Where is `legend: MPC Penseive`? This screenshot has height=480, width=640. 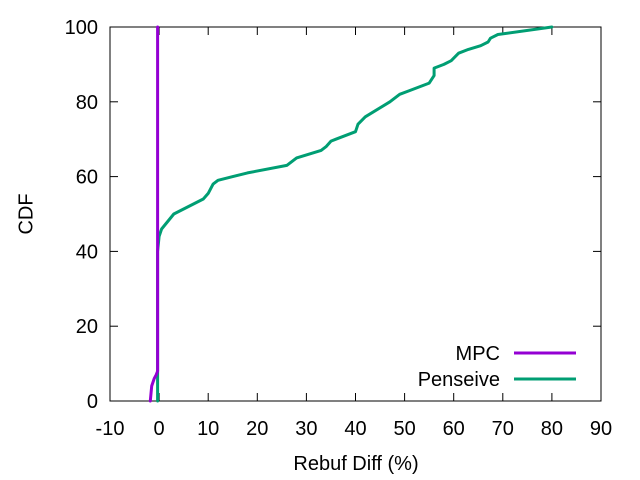
legend: MPC Penseive is located at coordinates (497, 367).